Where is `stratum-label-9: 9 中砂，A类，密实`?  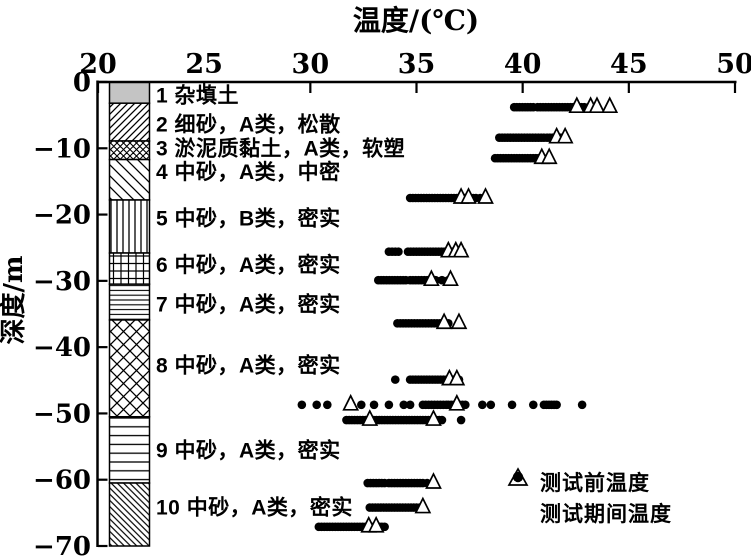 stratum-label-9: 9 中砂，A类，密实 is located at coordinates (248, 451).